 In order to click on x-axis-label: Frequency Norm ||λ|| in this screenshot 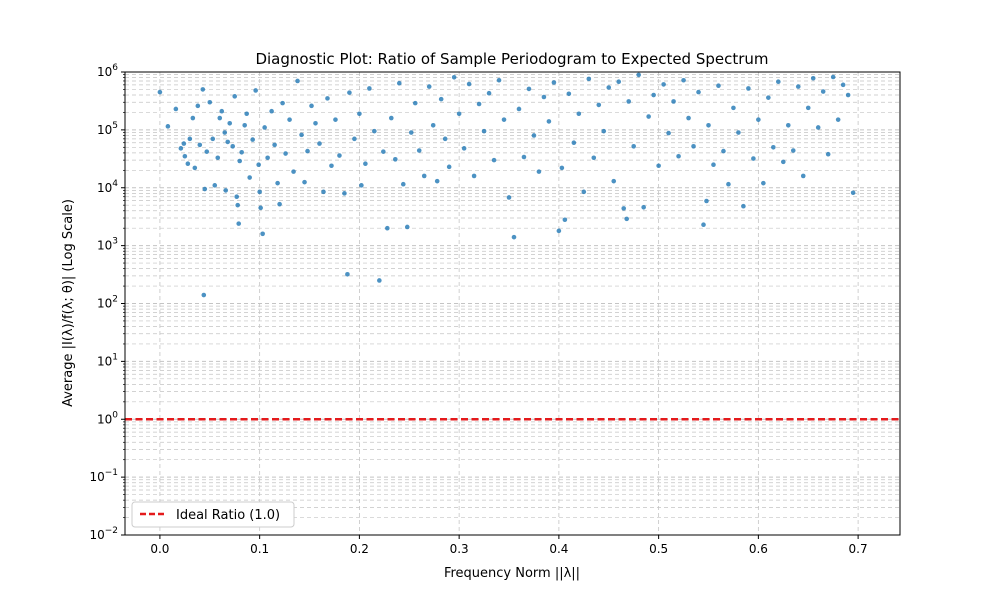, I will do `click(512, 573)`.